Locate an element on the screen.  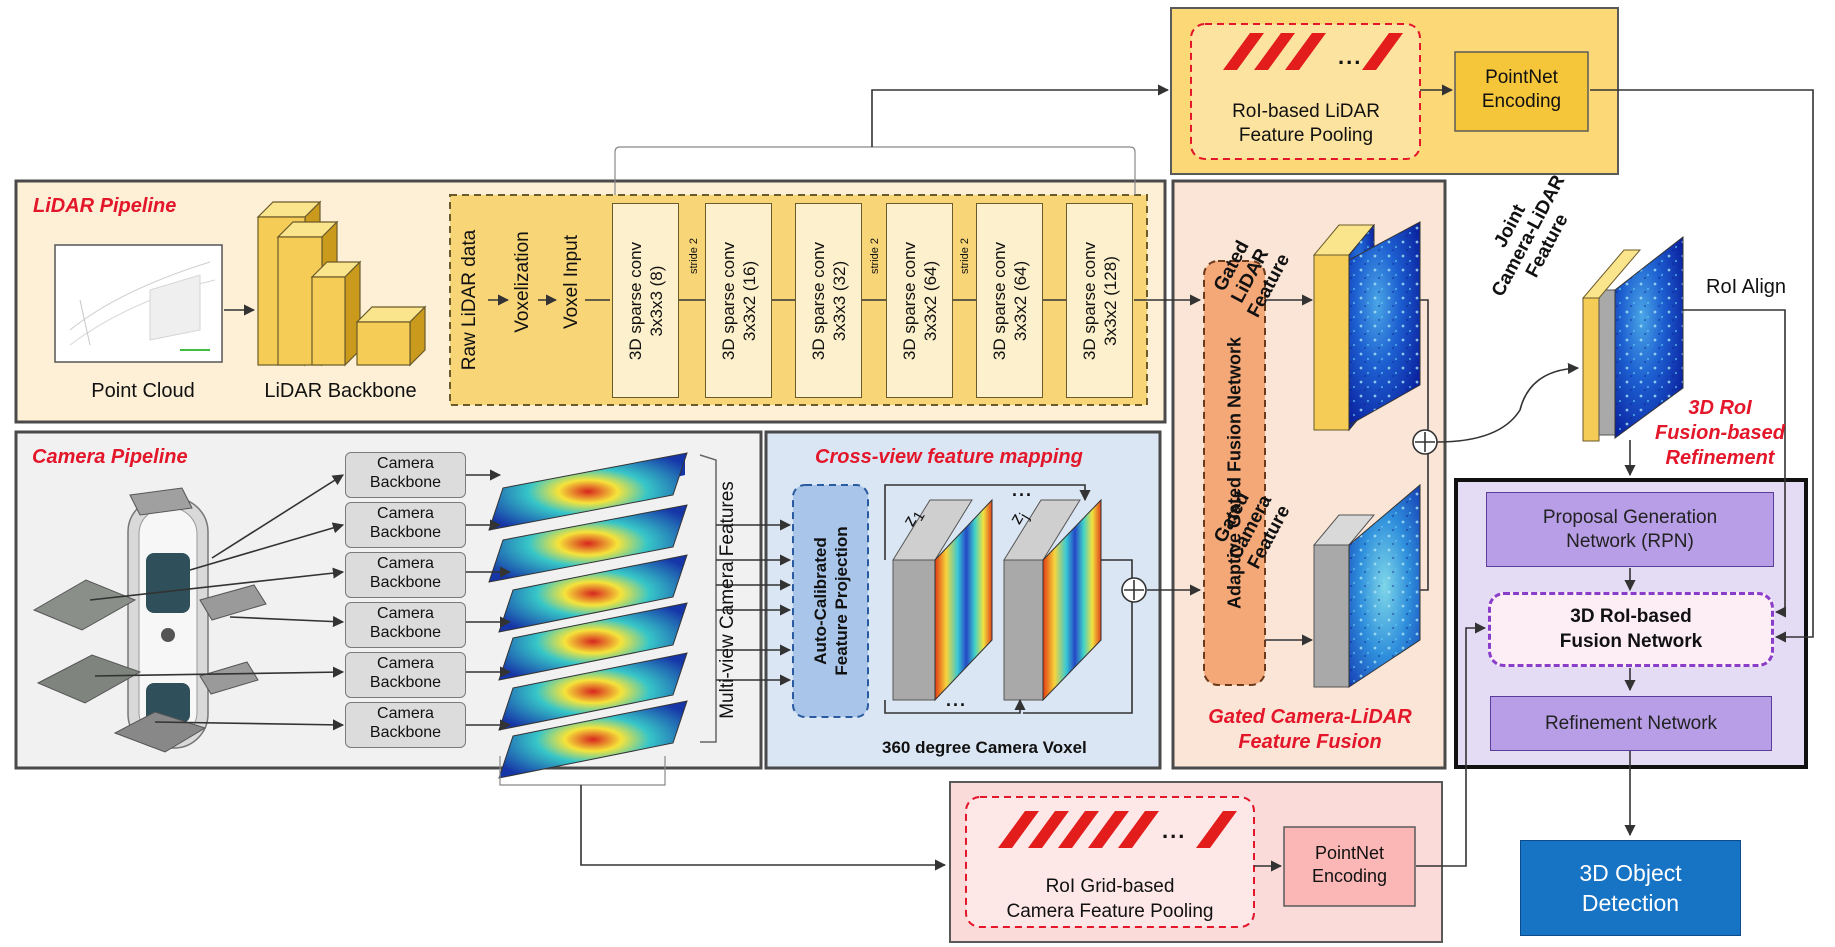
voxel-input-label: Voxel Input is located at coordinates (571, 282).